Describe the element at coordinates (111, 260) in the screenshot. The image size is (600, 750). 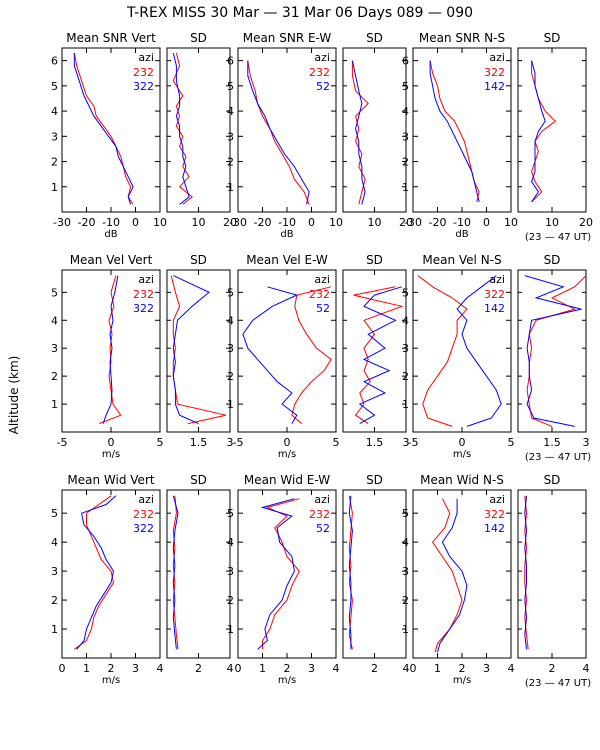
I see `panel-title: Mean Vel Vert` at that location.